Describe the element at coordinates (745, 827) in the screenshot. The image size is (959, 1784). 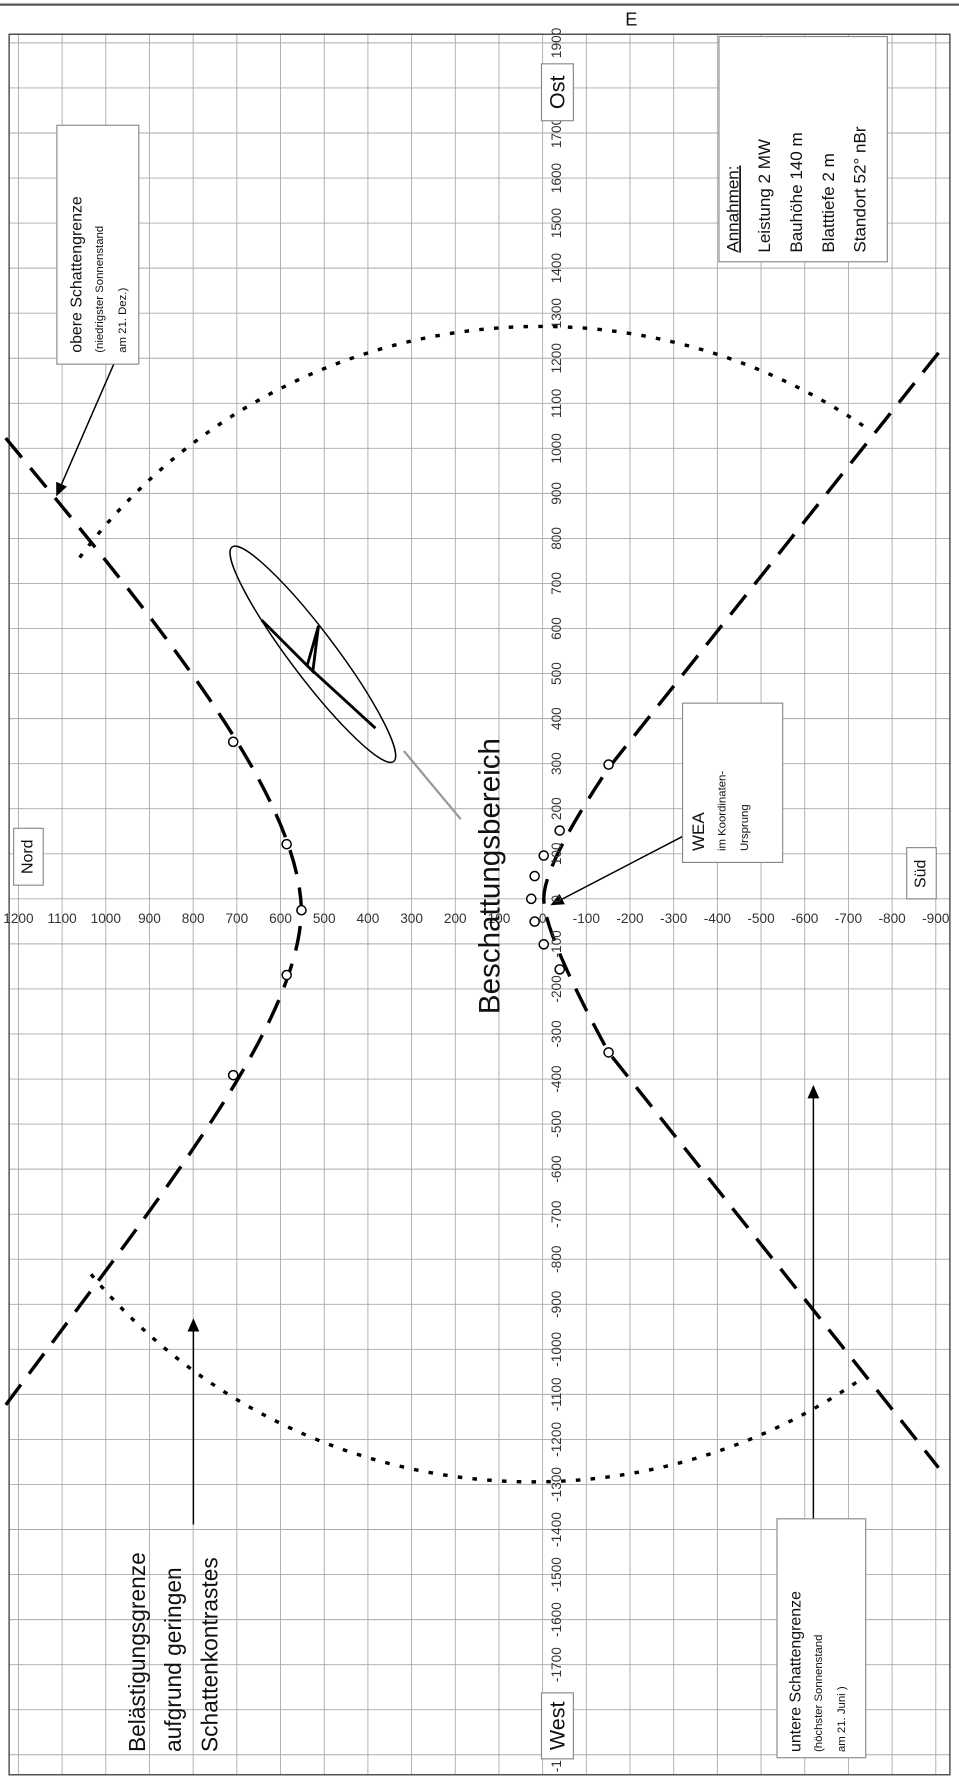
I see `origin-line: Ursprung` at that location.